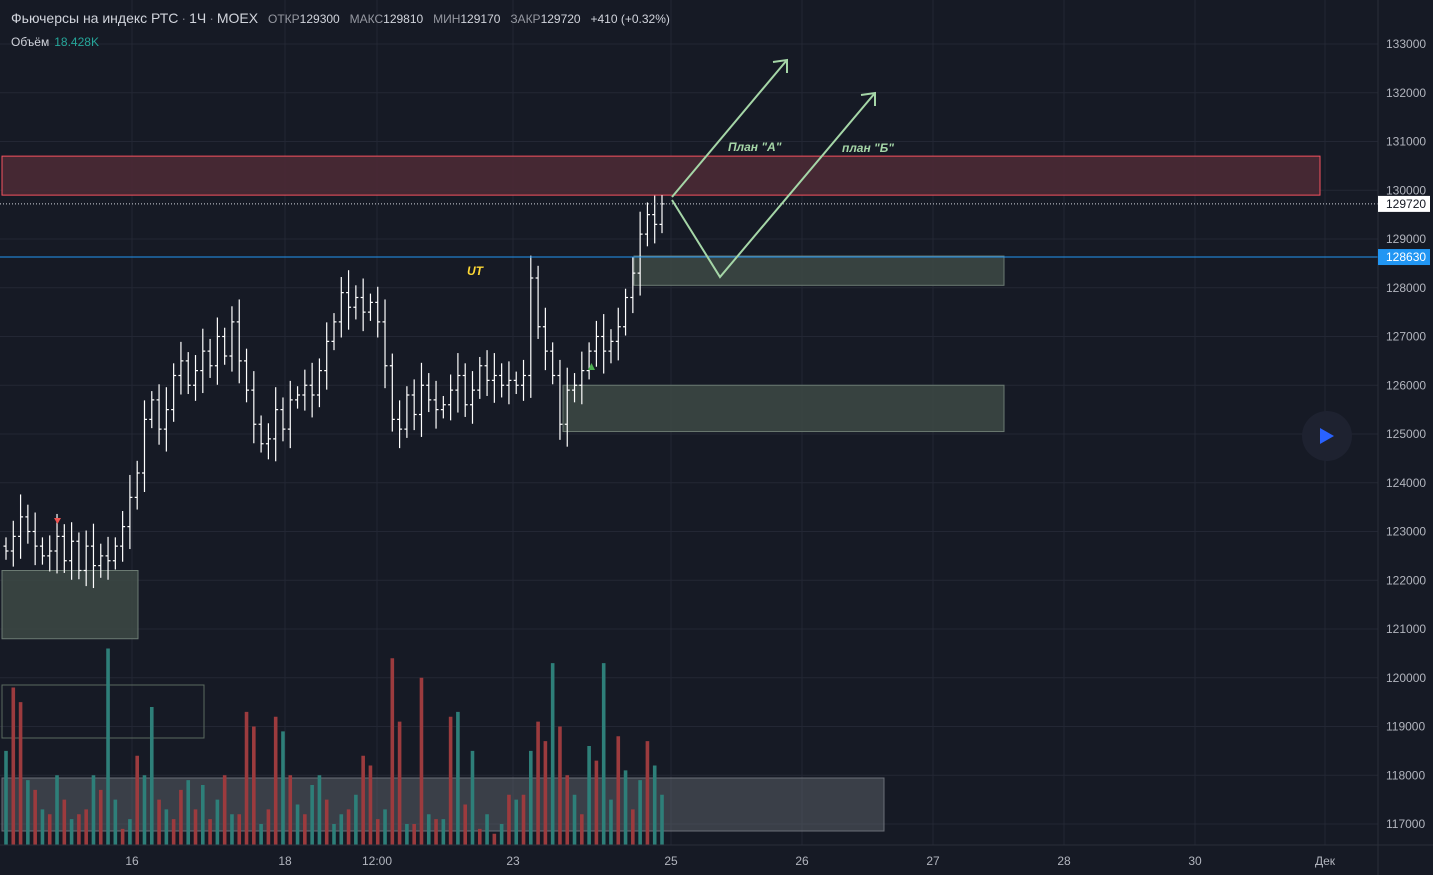 The height and width of the screenshot is (875, 1433). Describe the element at coordinates (1406, 142) in the screenshot. I see `price-tick-label: 131000` at that location.